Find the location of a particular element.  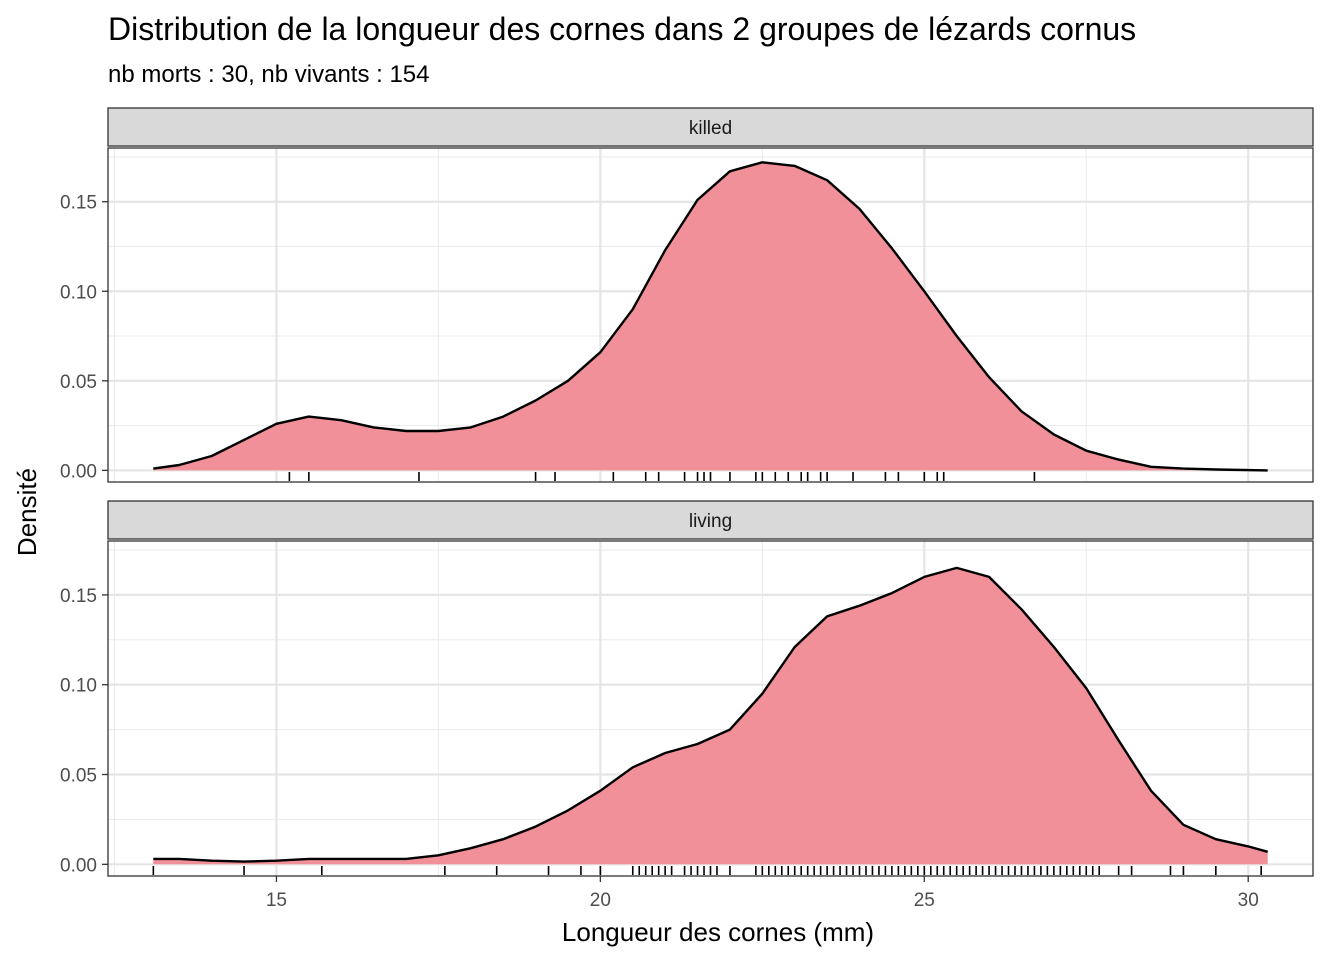

x-tick-label: 25 is located at coordinates (924, 900).